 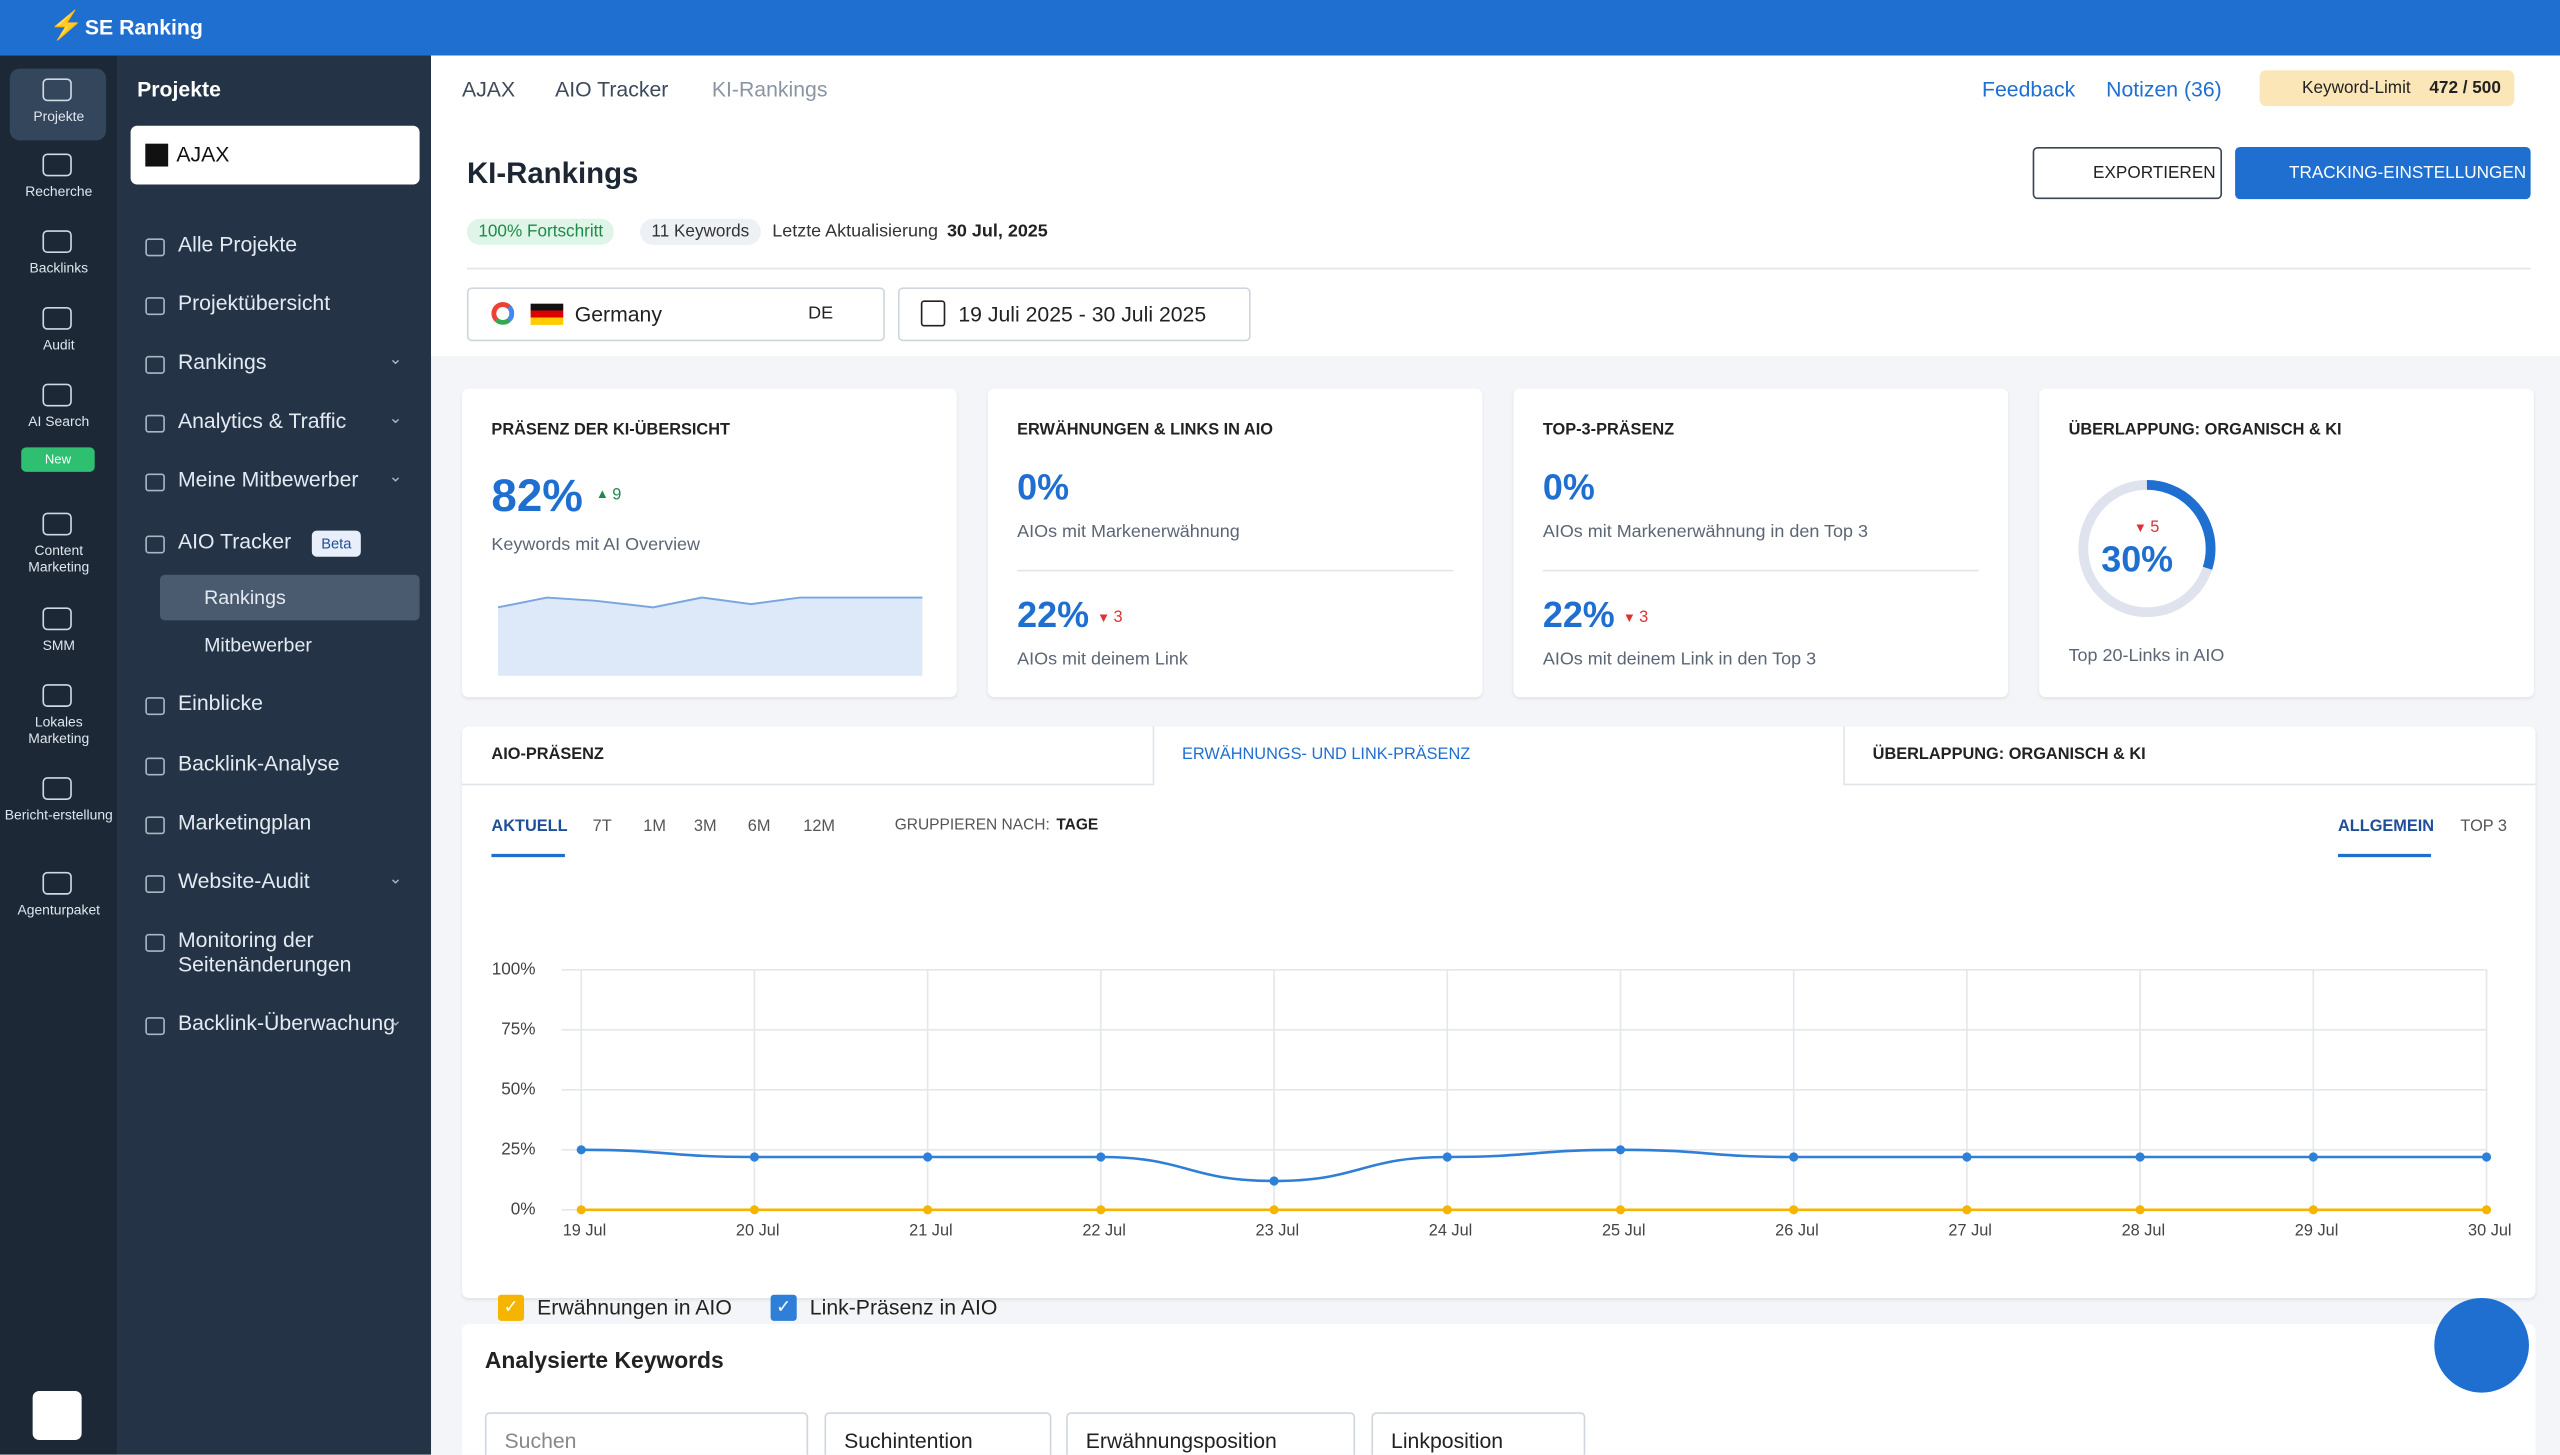 What do you see at coordinates (933, 313) in the screenshot?
I see `calendar-icon` at bounding box center [933, 313].